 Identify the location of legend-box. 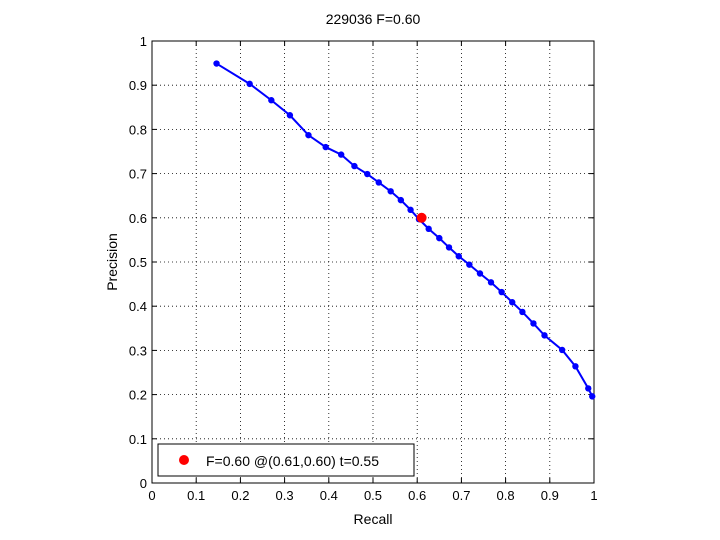
(286, 460).